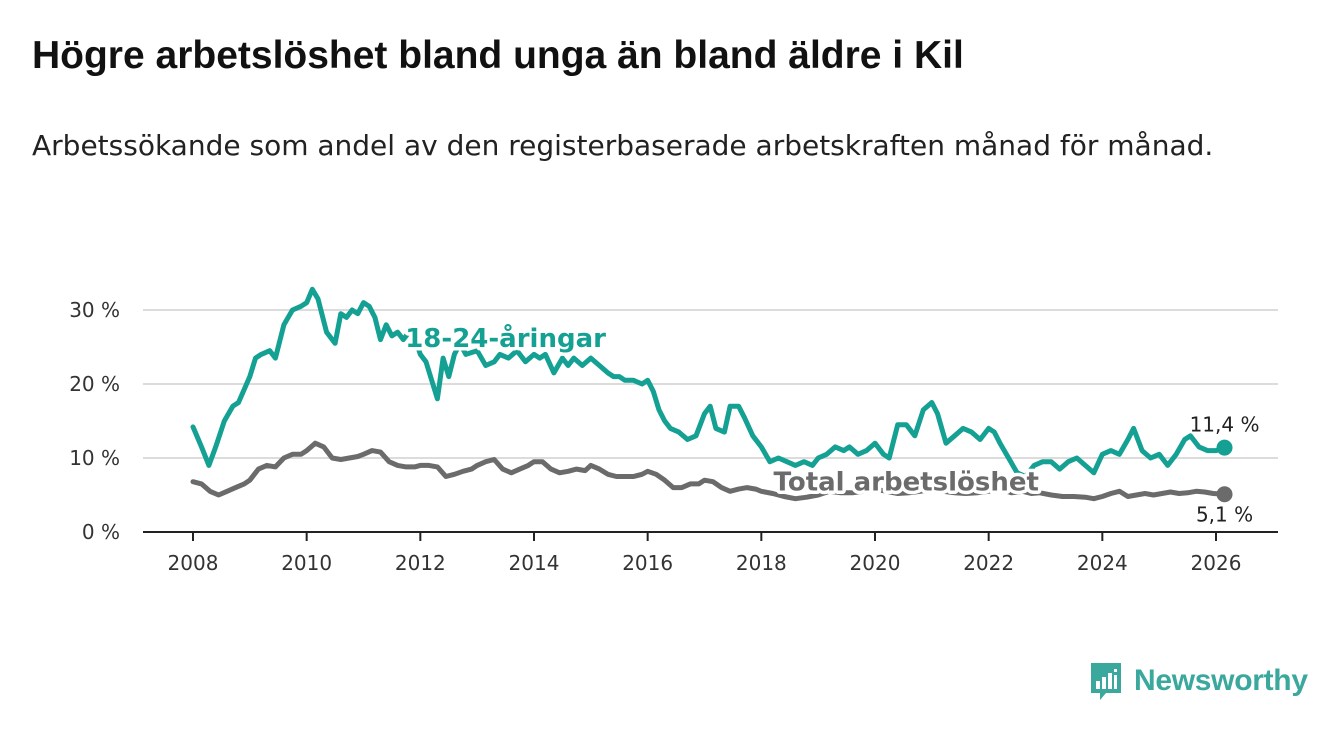 This screenshot has width=1340, height=734. I want to click on y-tick-label: 10 %, so click(94, 458).